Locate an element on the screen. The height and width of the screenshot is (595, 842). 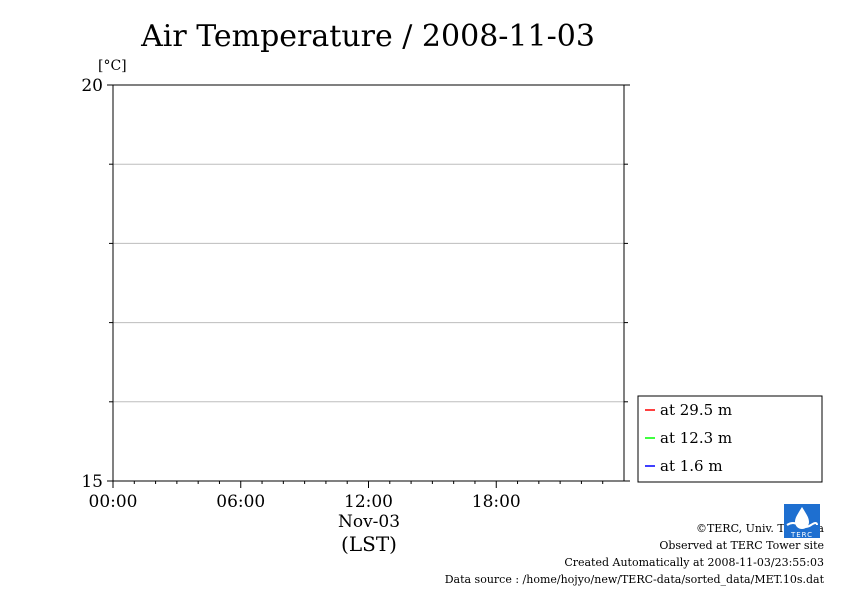
legend-entry-label: at 1.6 m is located at coordinates (691, 466).